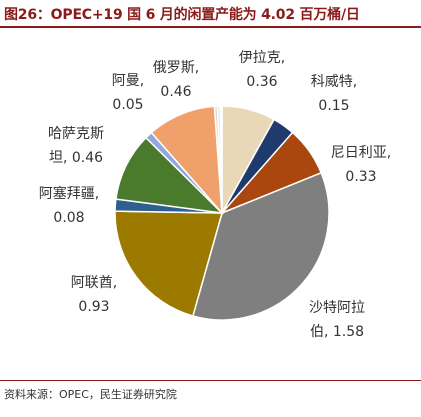  Describe the element at coordinates (176, 68) in the screenshot. I see `data-label-line: 俄罗斯,` at that location.